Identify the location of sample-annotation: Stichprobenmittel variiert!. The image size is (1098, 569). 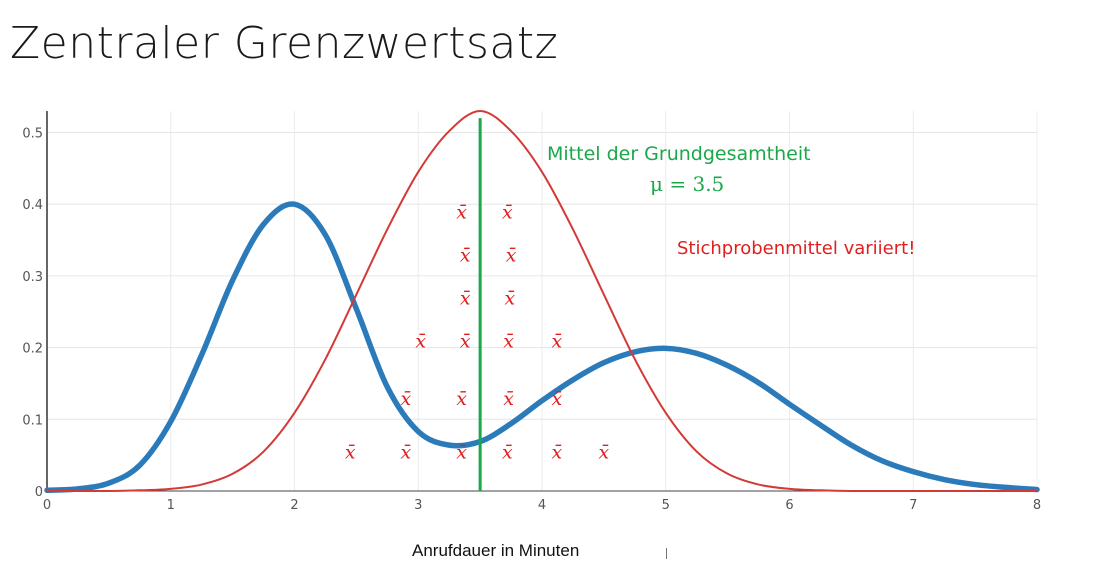
(796, 248).